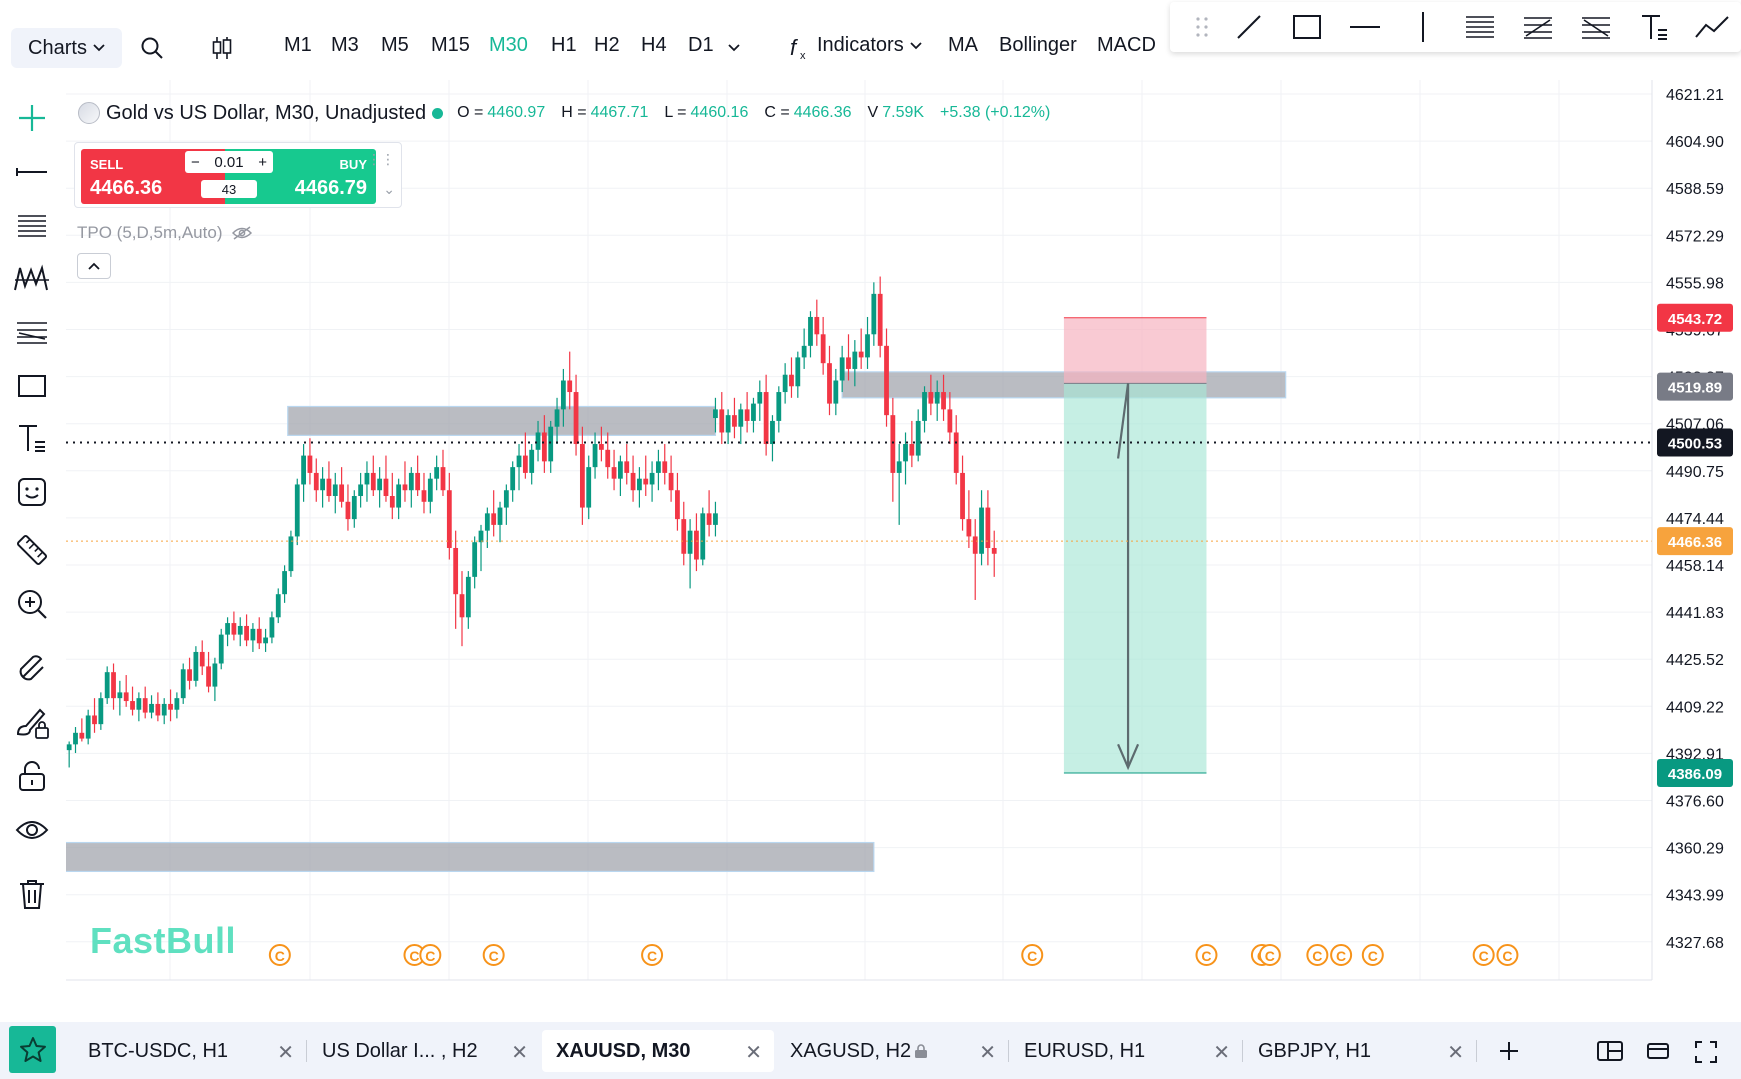 The height and width of the screenshot is (1079, 1741). I want to click on timeframe-m3: M3, so click(345, 45).